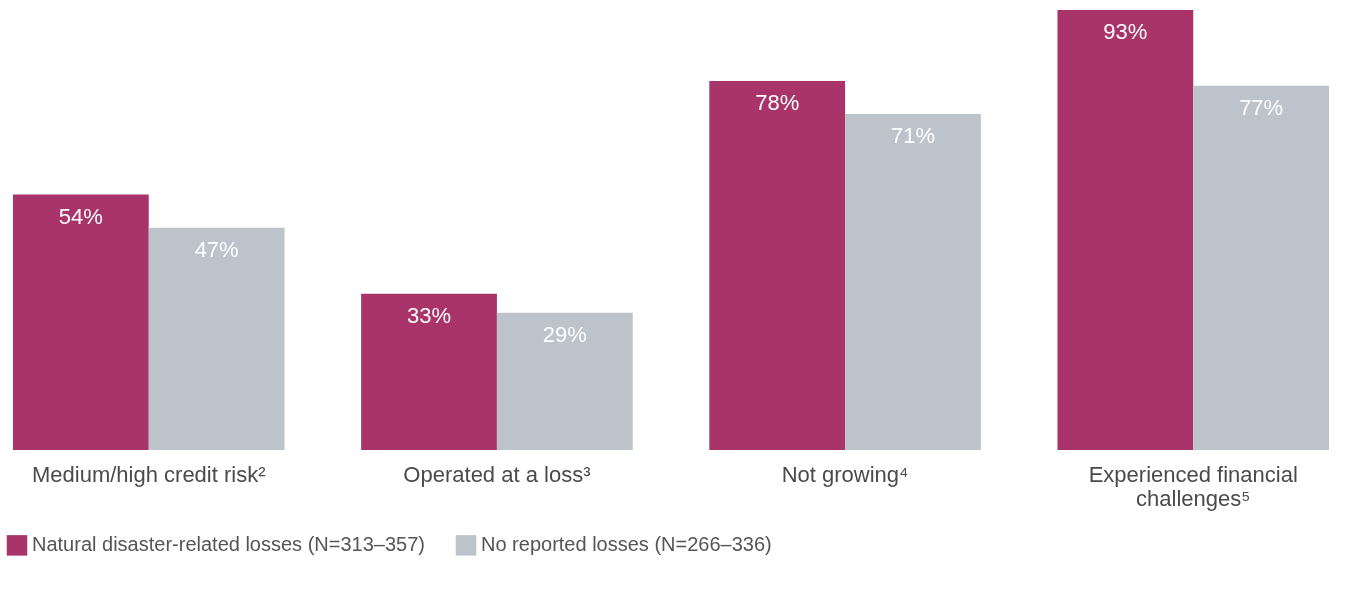 This screenshot has width=1353, height=590. What do you see at coordinates (148, 474) in the screenshot?
I see `x-tick-label: Medium/high credit risk²` at bounding box center [148, 474].